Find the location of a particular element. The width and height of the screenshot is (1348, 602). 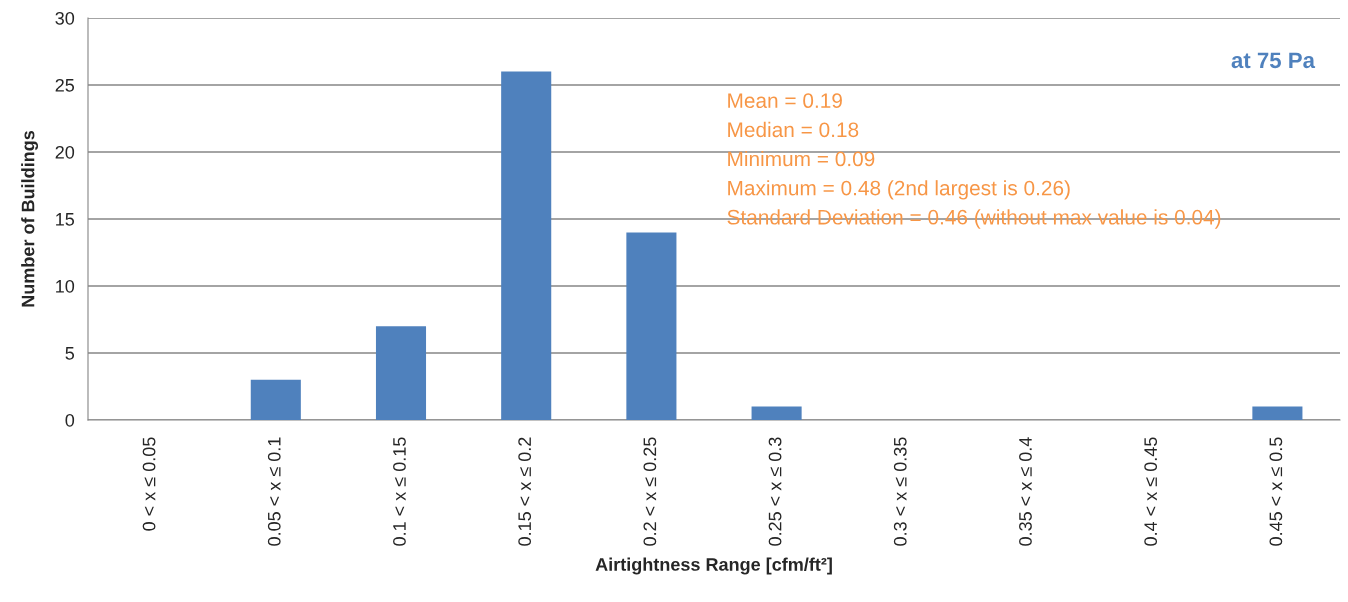

x-tick-label: 0.05 < x ≤ 0.1 is located at coordinates (274, 491).